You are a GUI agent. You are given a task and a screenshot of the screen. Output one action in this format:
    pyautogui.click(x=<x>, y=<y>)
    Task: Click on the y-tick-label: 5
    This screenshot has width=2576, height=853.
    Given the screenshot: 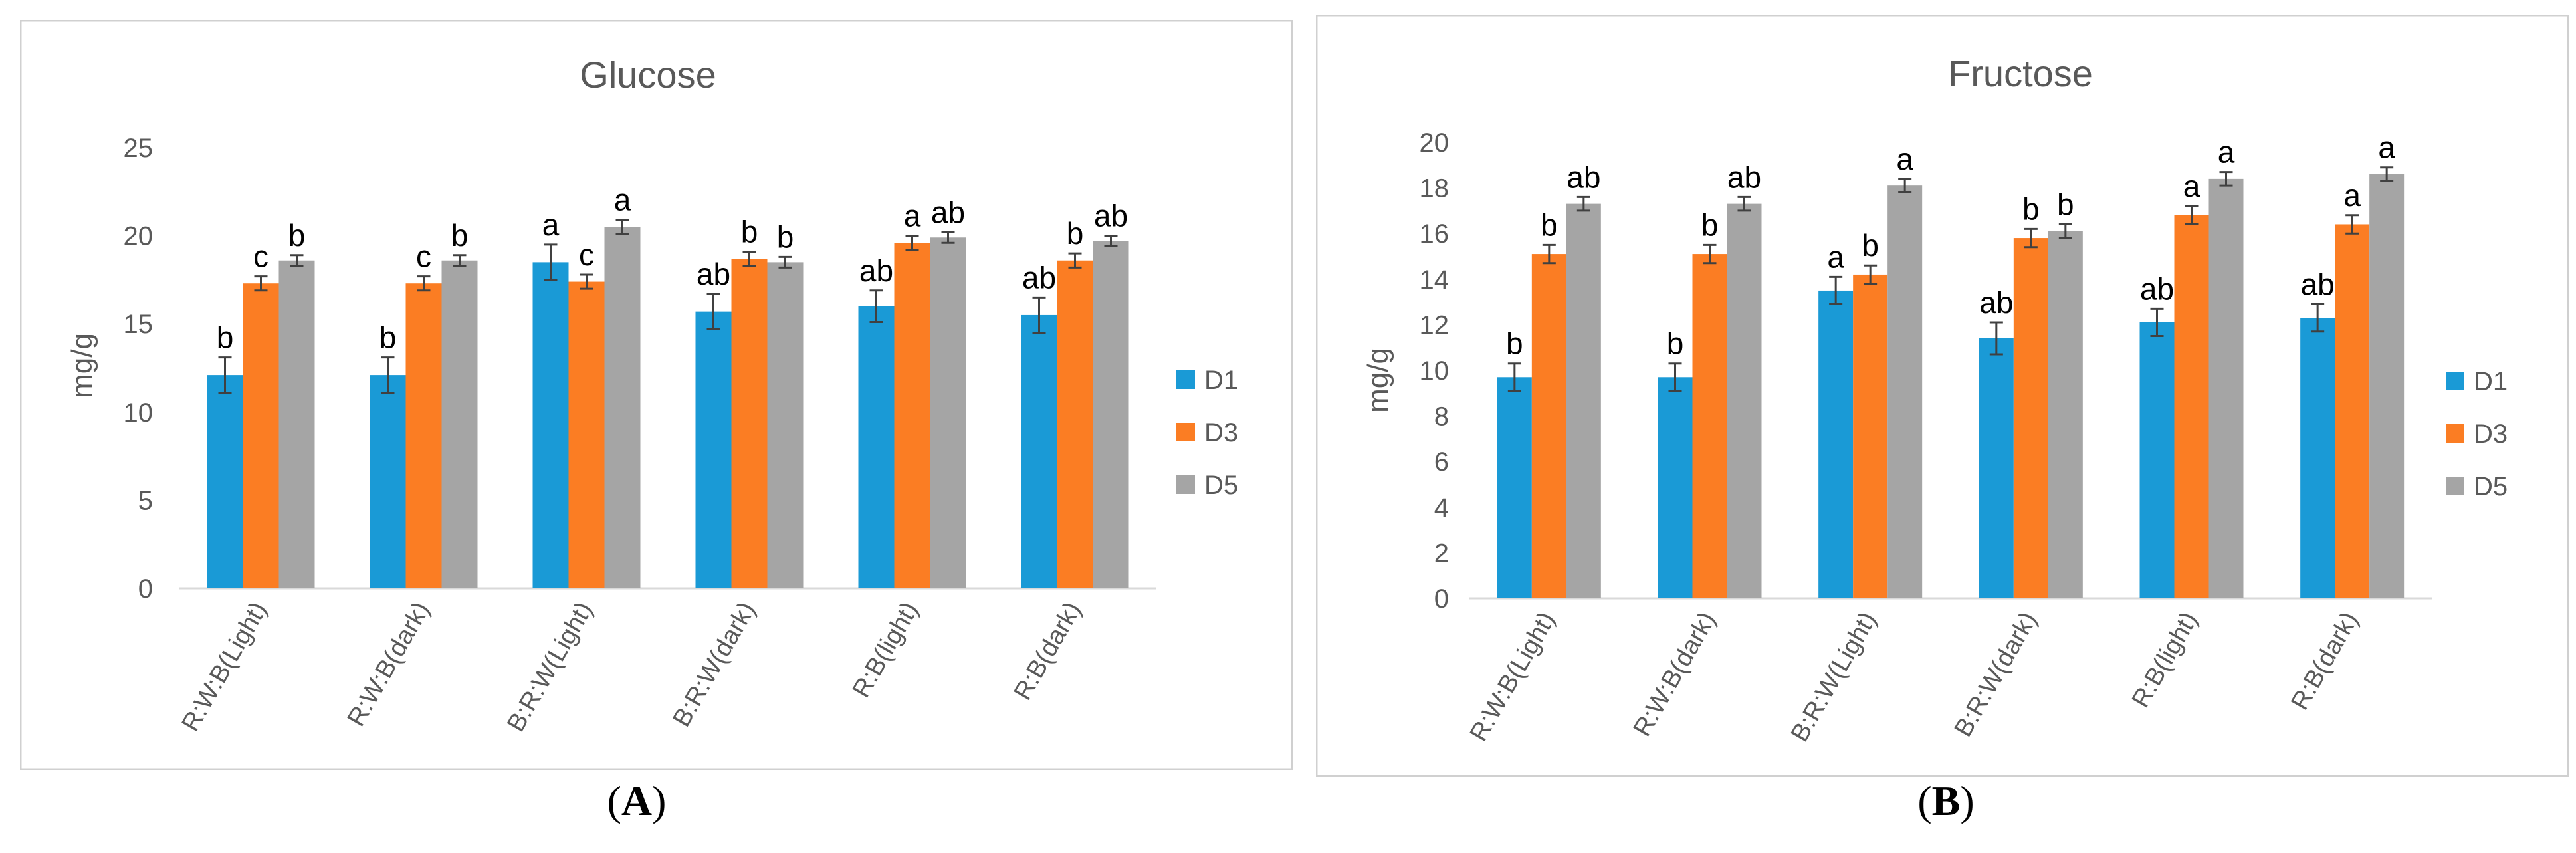 What is the action you would take?
    pyautogui.click(x=145, y=500)
    